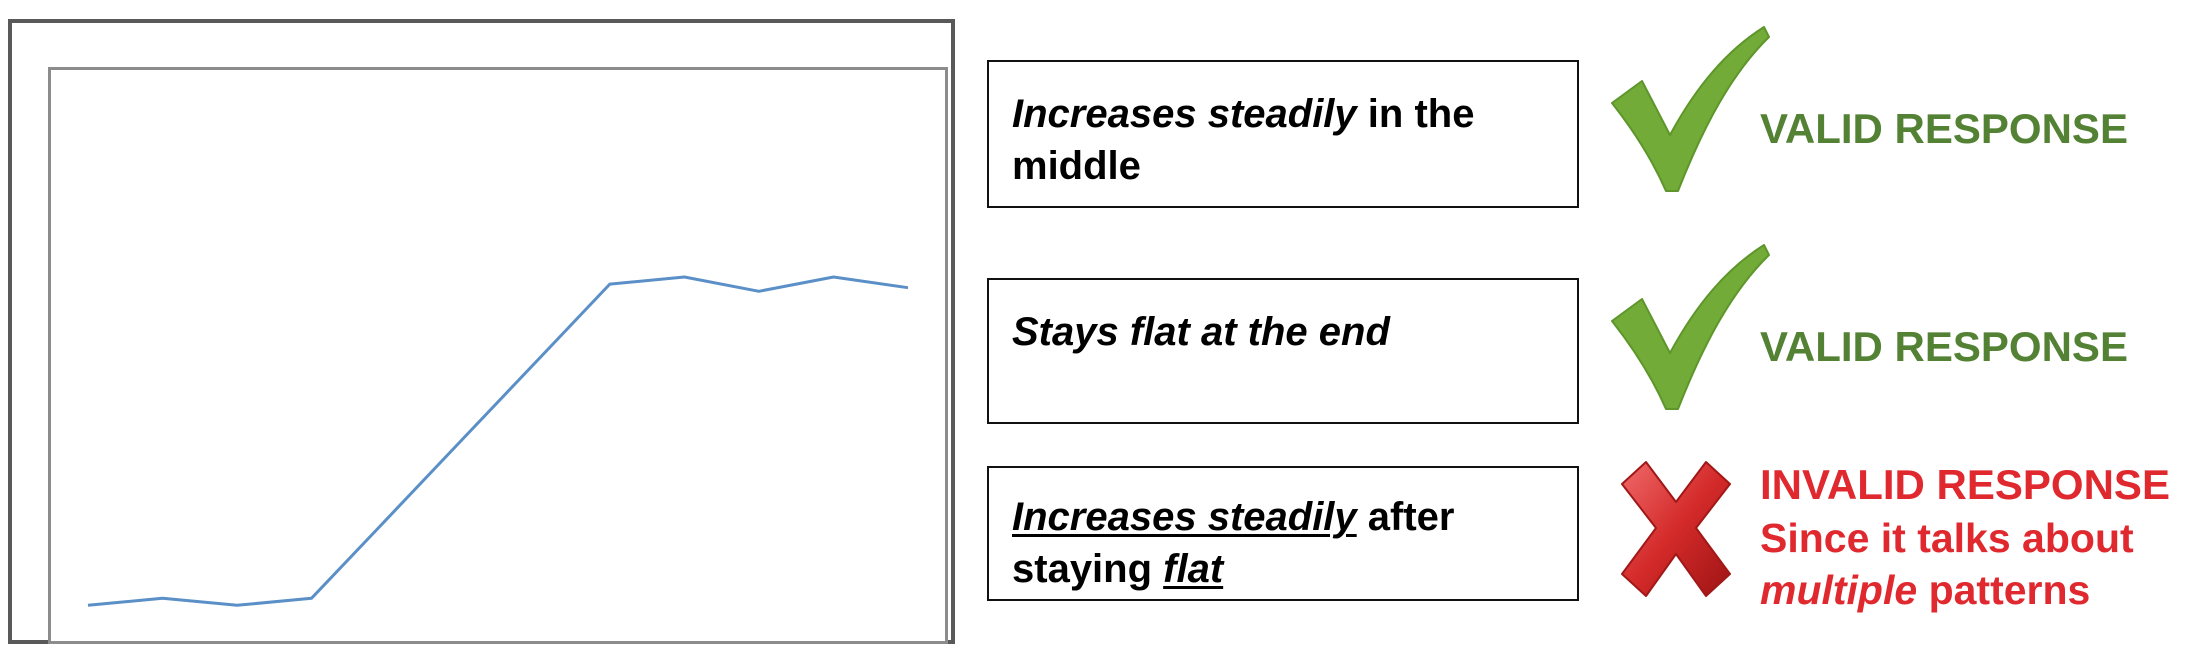 The image size is (2210, 658). Describe the element at coordinates (1243, 140) in the screenshot. I see `response-1-plain-text: in the middle` at that location.